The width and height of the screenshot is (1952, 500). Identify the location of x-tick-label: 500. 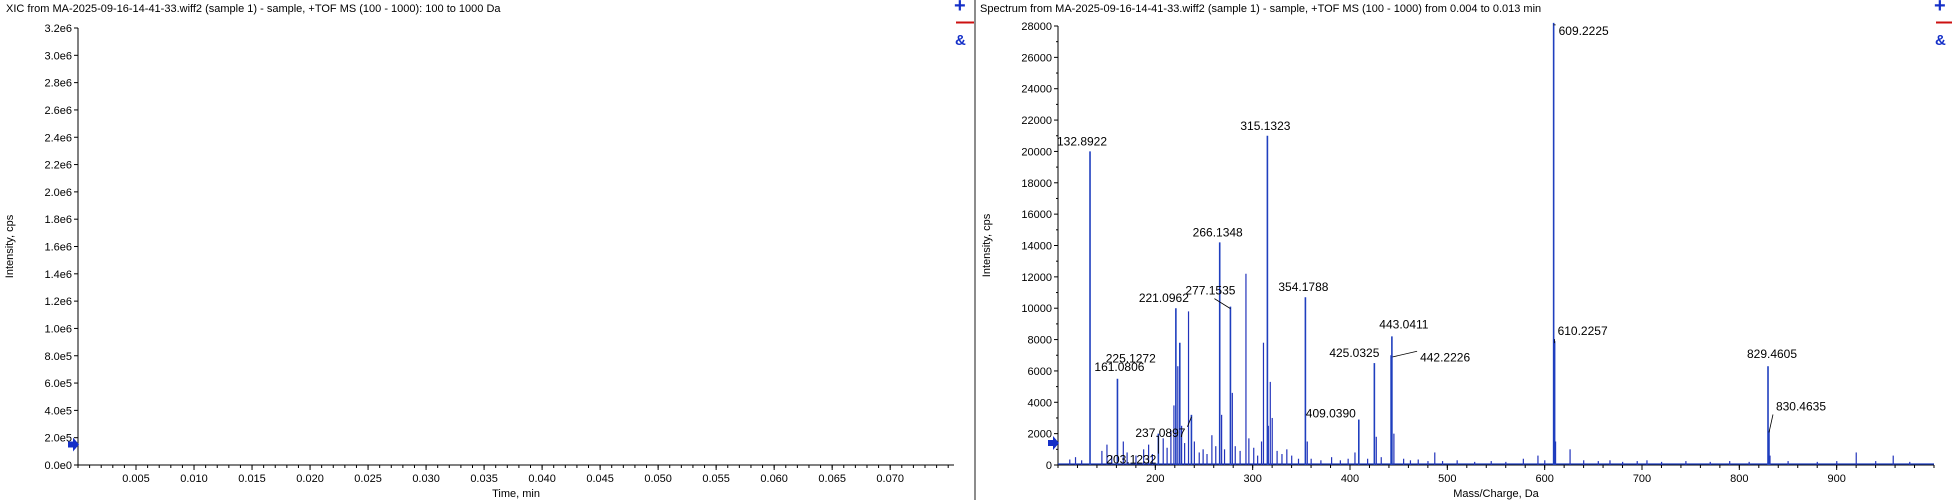
(1447, 479).